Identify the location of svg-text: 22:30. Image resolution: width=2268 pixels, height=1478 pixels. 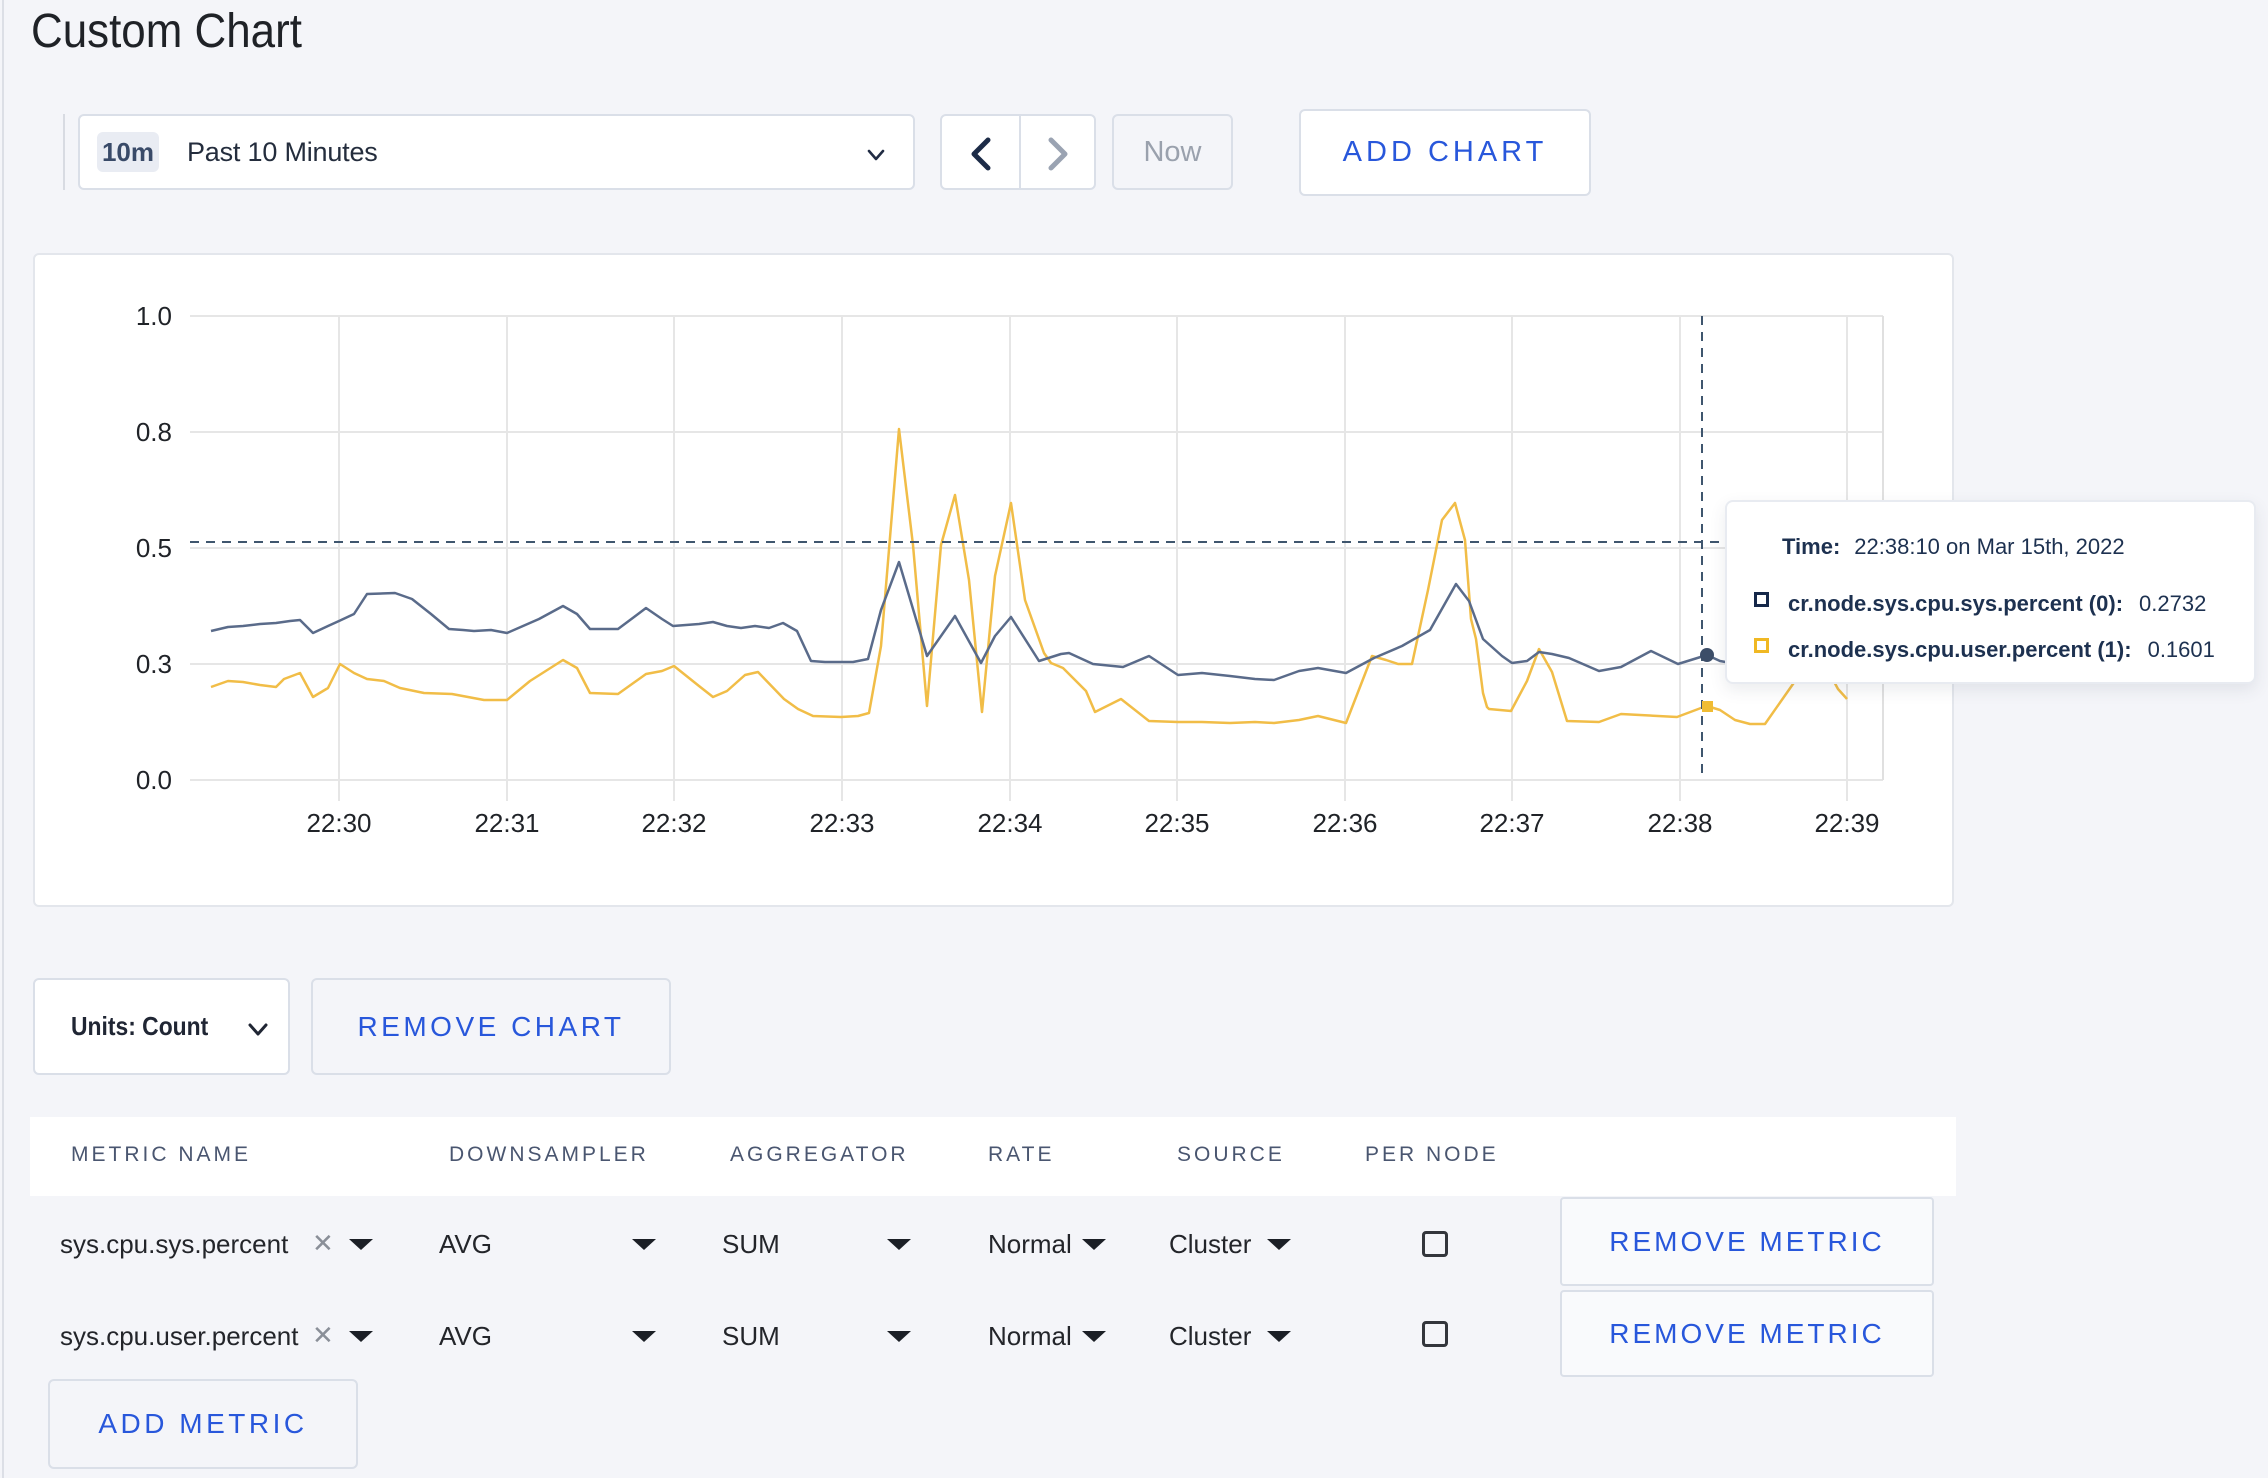
(338, 823).